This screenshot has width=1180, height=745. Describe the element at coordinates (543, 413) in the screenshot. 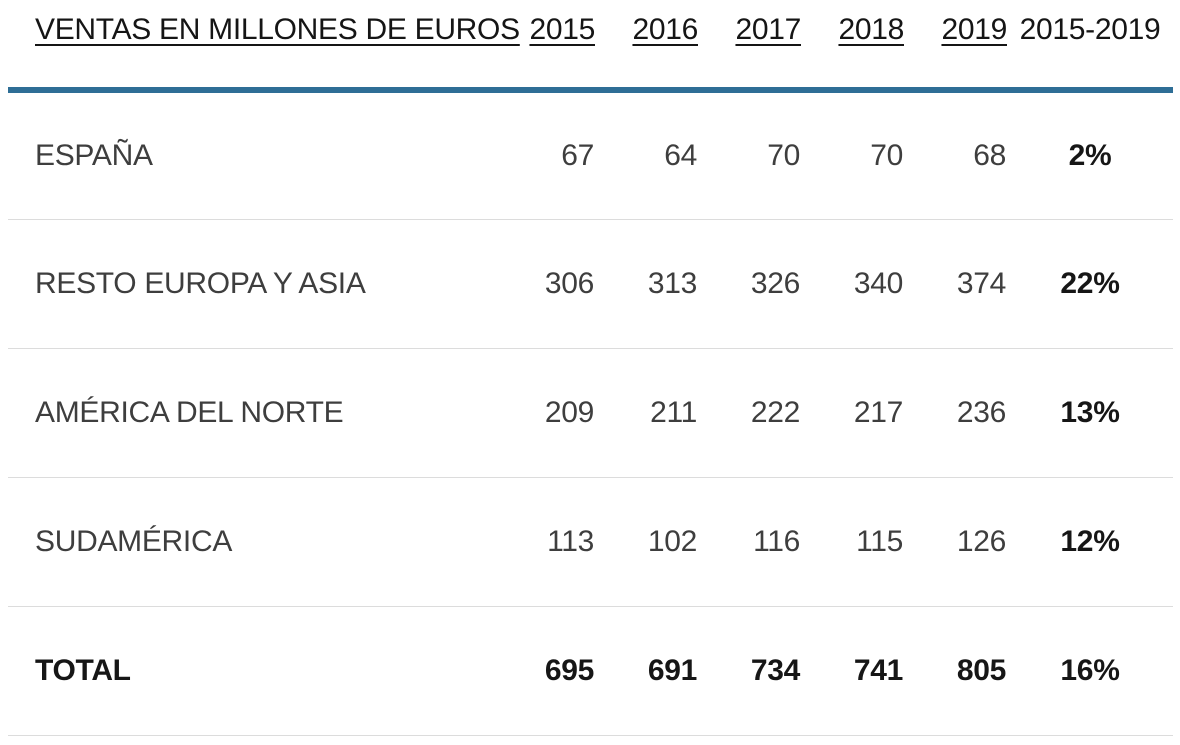

I see `year-value: 209` at that location.